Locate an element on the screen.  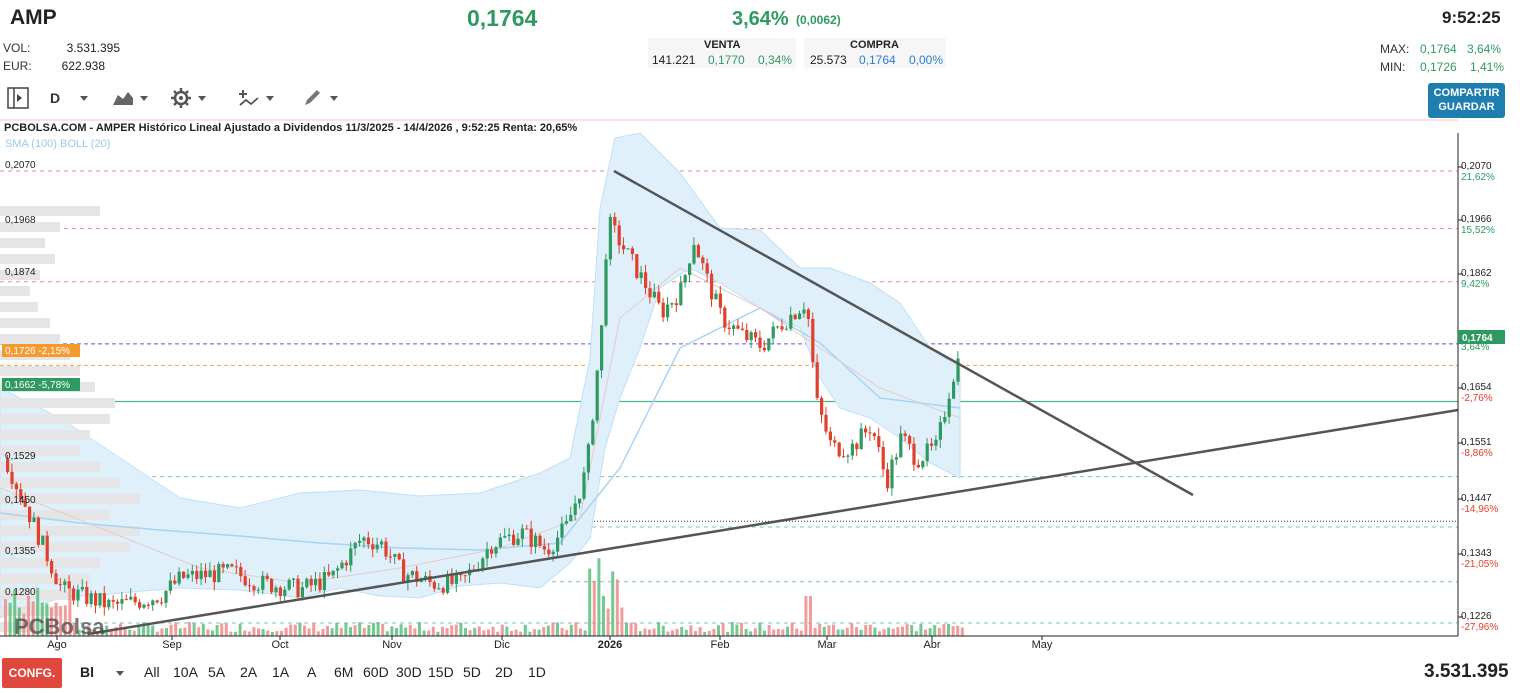
range-30d: 30D is located at coordinates (409, 672).